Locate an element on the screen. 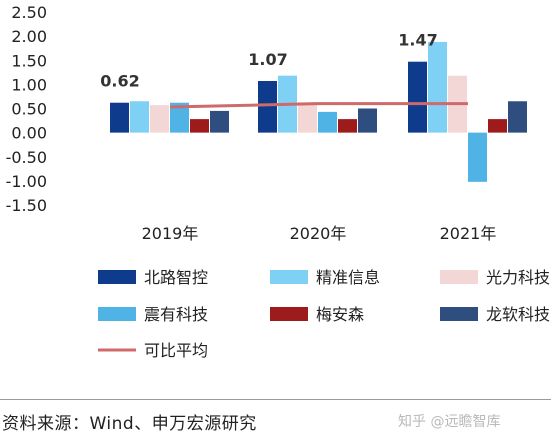 Image resolution: width=551 pixels, height=444 pixels. x-category-label: 2019年 is located at coordinates (170, 233).